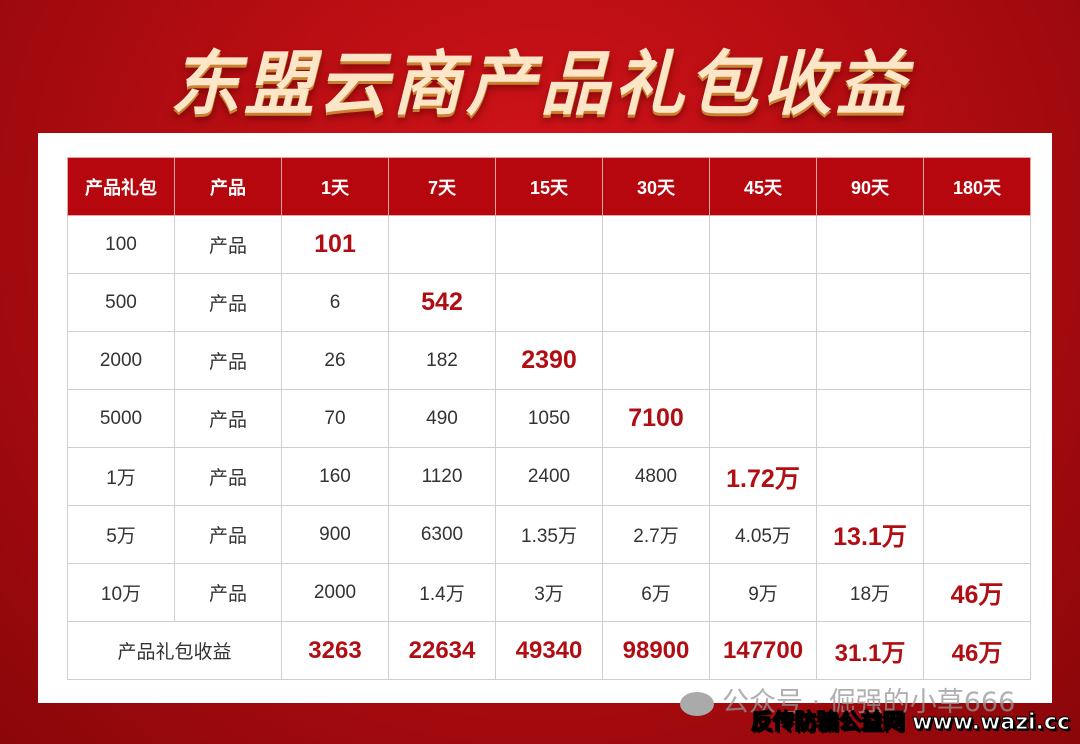 This screenshot has width=1080, height=744. I want to click on table-cell: 6300, so click(442, 534).